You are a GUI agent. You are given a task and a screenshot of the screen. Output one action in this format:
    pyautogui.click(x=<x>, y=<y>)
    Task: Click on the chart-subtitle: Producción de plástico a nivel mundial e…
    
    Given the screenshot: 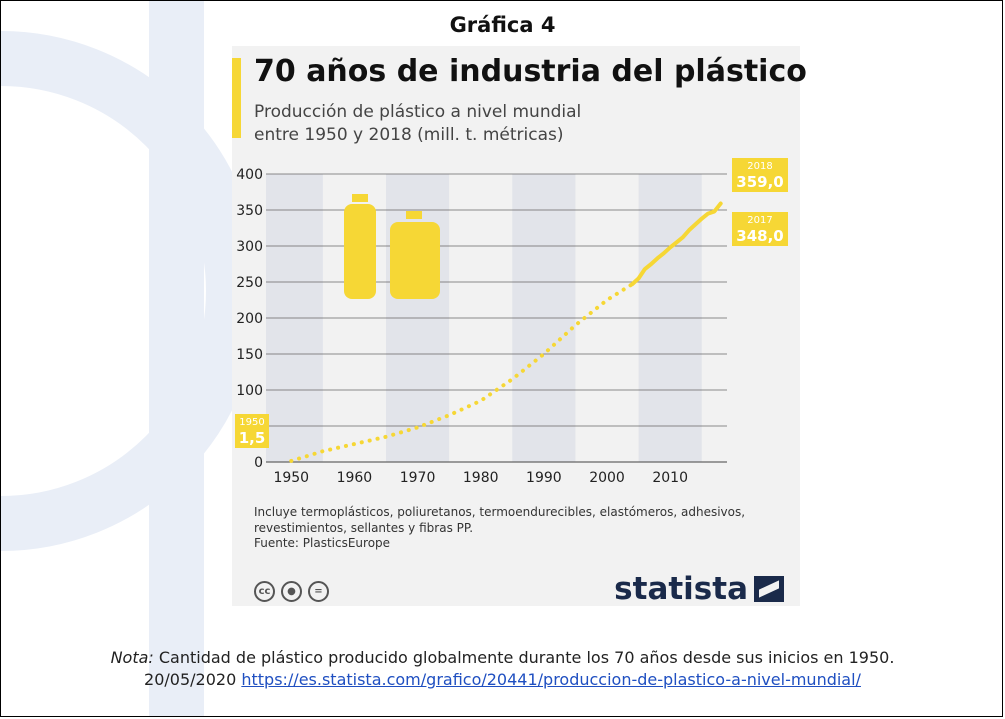 What is the action you would take?
    pyautogui.click(x=464, y=124)
    